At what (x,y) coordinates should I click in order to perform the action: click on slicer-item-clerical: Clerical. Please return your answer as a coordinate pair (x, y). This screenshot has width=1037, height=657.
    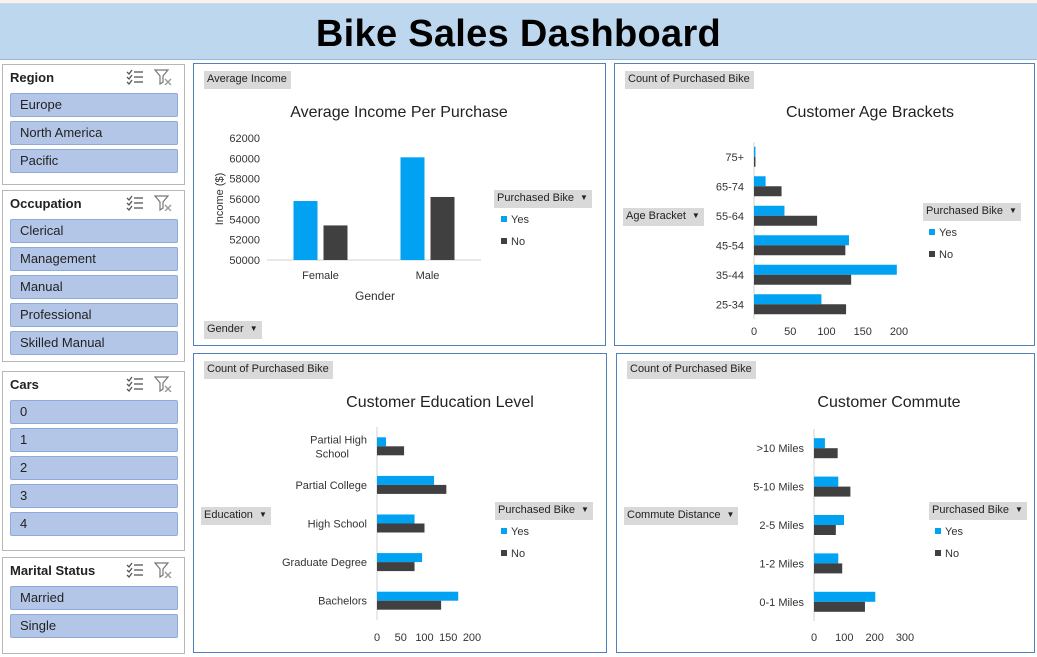
    Looking at the image, I should click on (94, 231).